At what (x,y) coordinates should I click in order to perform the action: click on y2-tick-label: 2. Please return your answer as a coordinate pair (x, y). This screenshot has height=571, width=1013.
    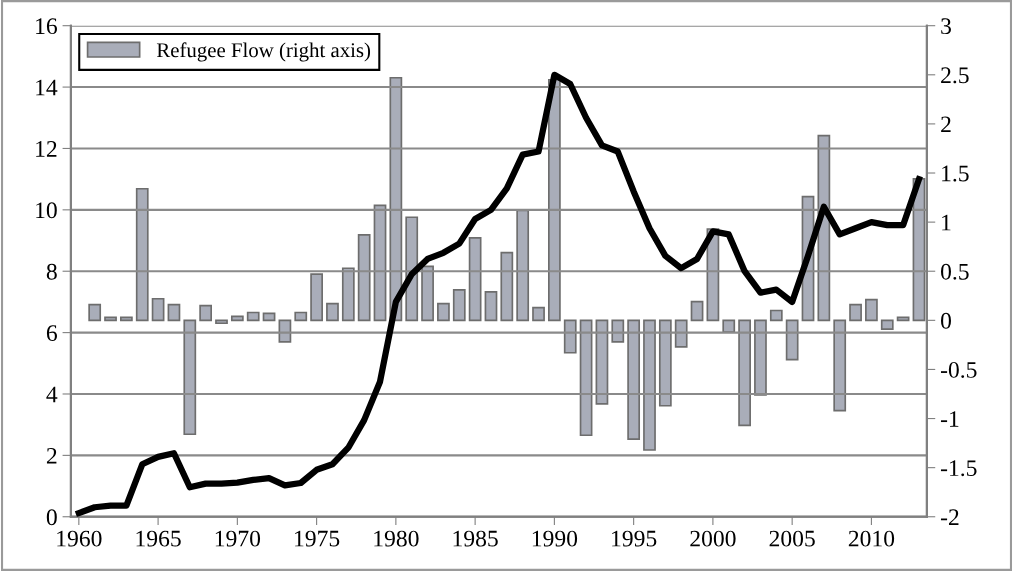
    Looking at the image, I should click on (946, 124).